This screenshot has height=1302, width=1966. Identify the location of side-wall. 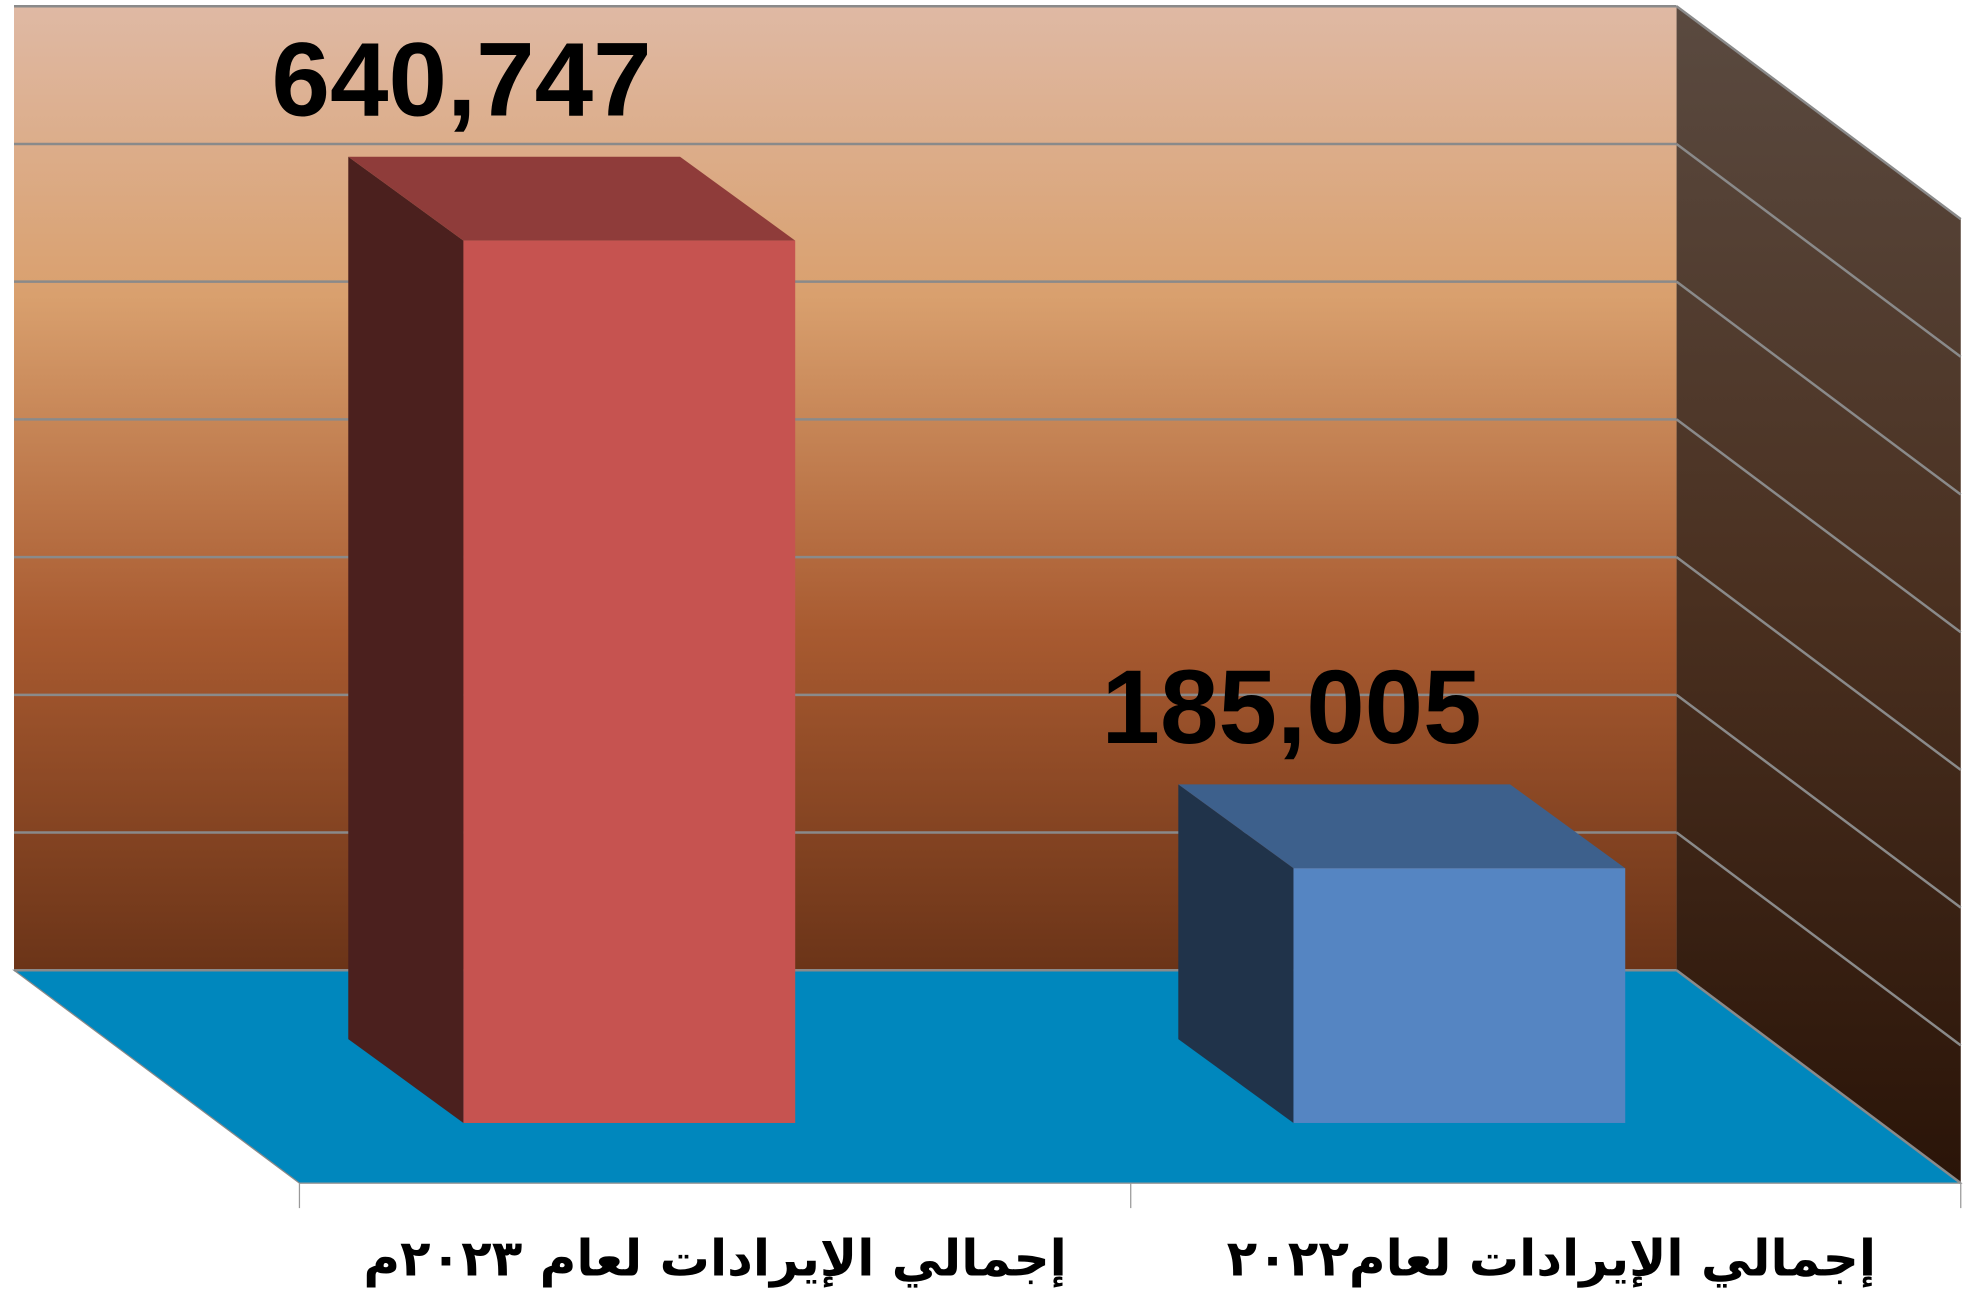
(1818, 595).